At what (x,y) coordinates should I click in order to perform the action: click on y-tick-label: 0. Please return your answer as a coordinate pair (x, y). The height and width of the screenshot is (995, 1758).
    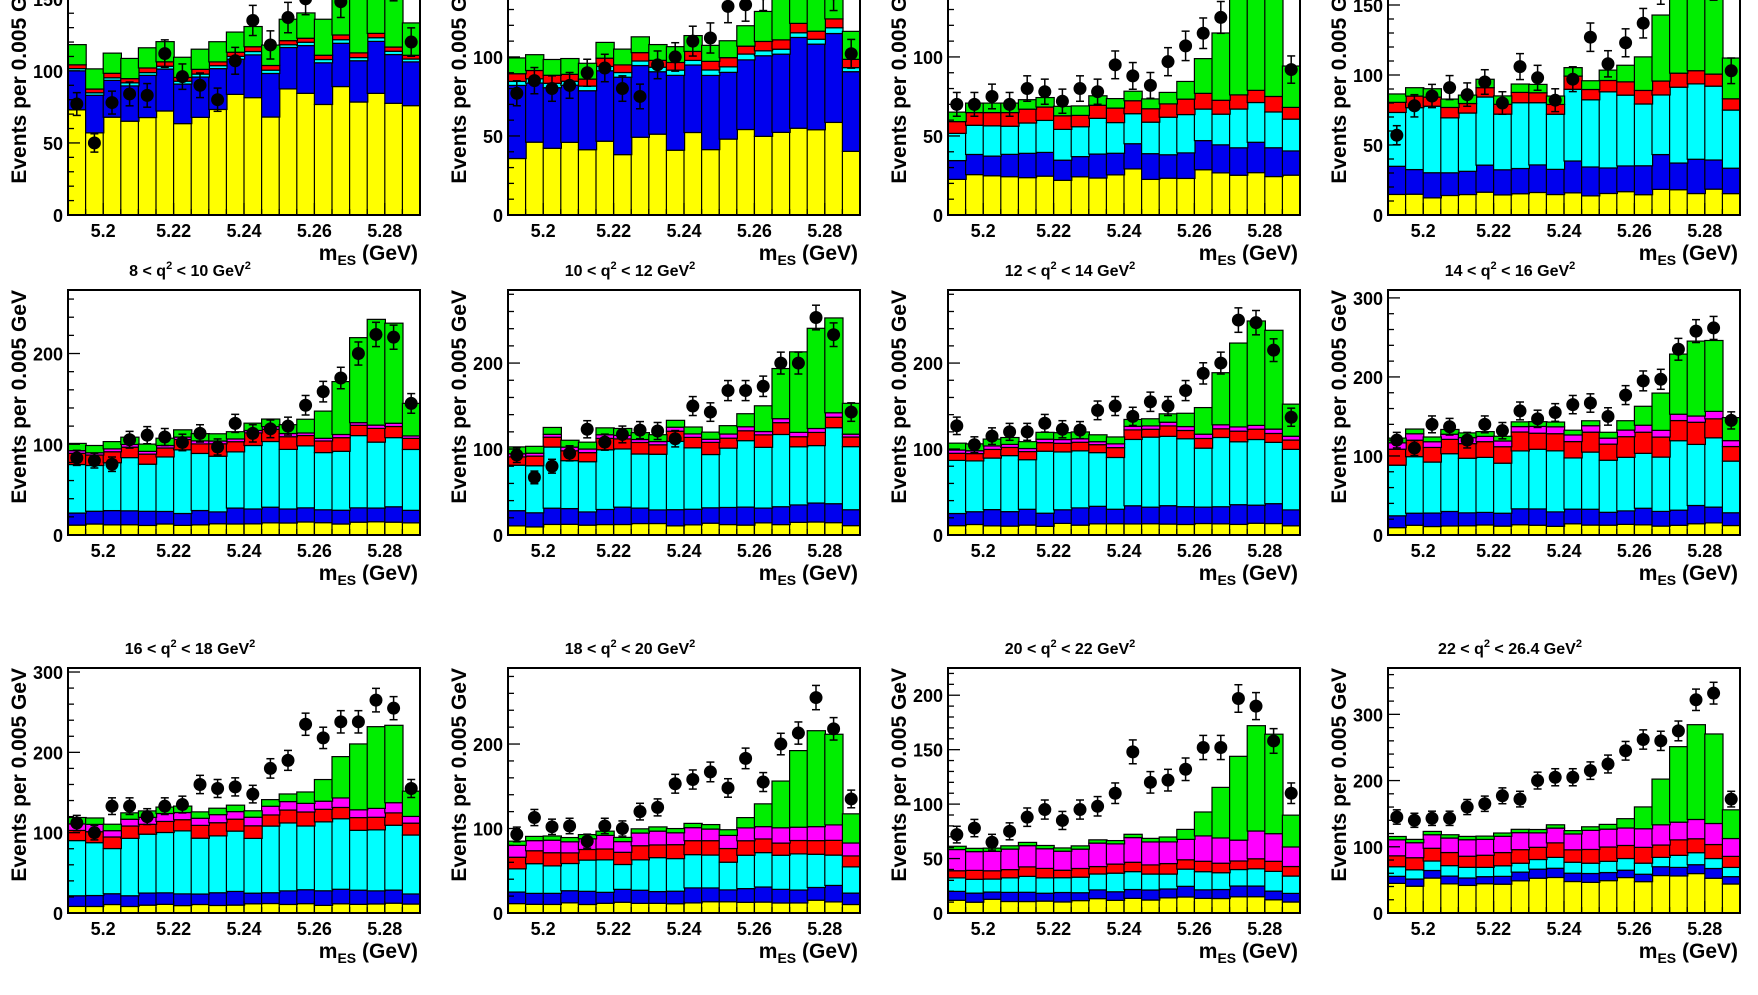
    Looking at the image, I should click on (58, 216).